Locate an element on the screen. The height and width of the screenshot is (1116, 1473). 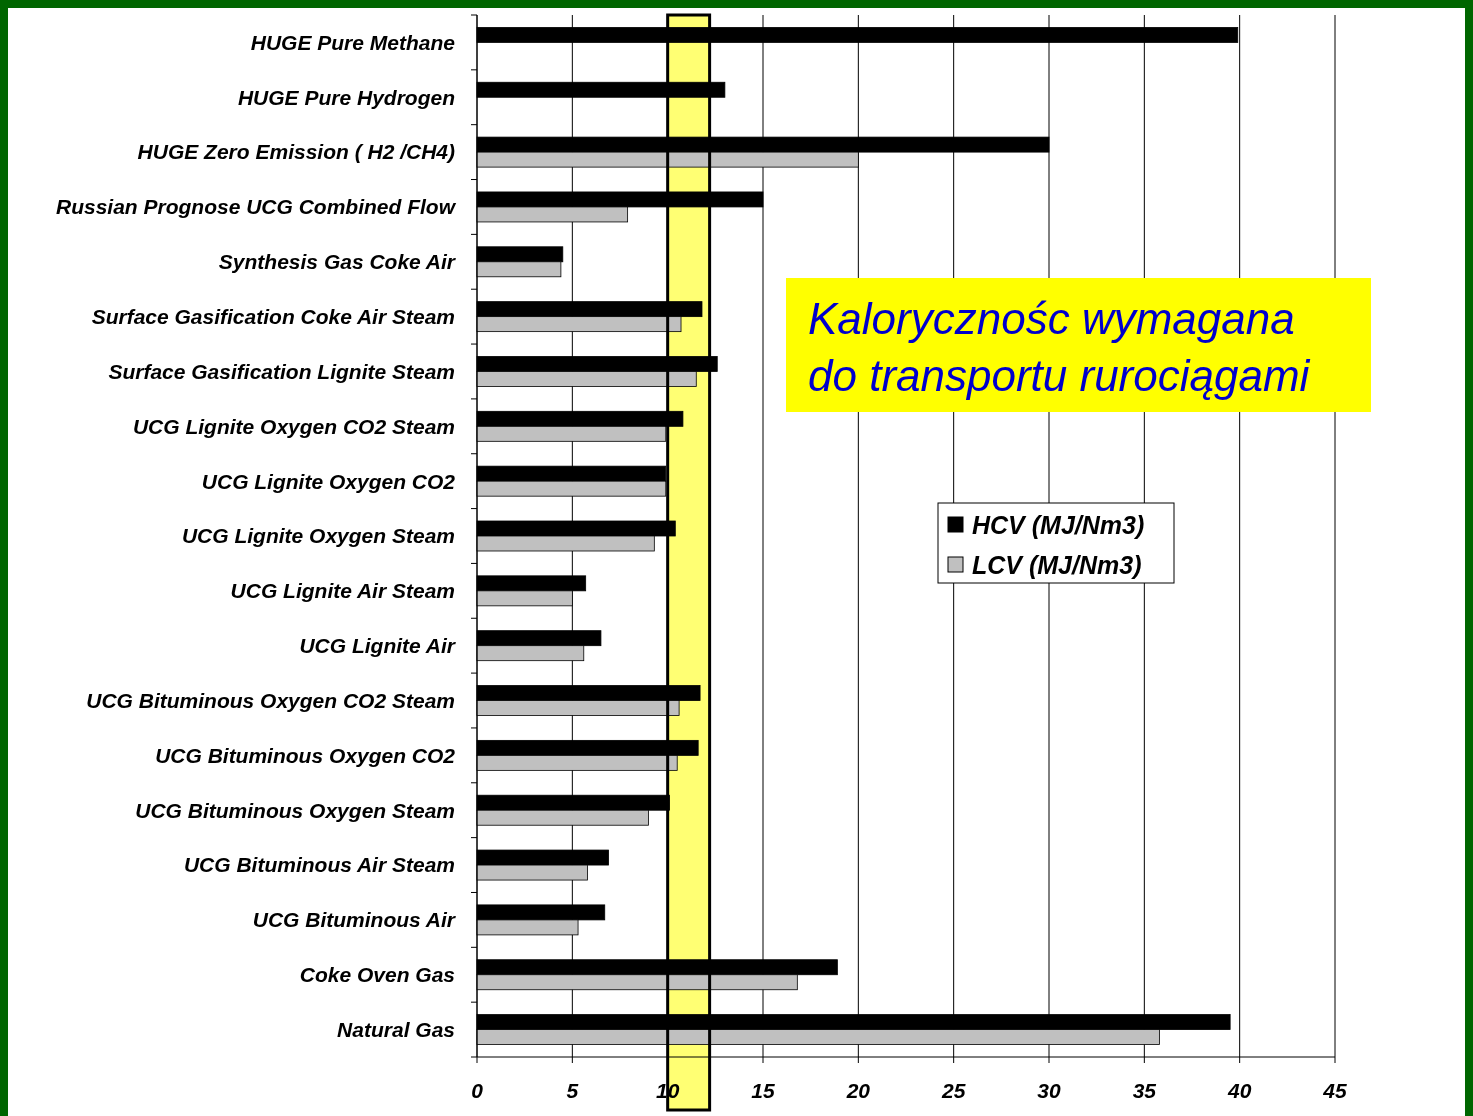
y-tick-label: Surface Gasification Coke Air Steam is located at coordinates (273, 316).